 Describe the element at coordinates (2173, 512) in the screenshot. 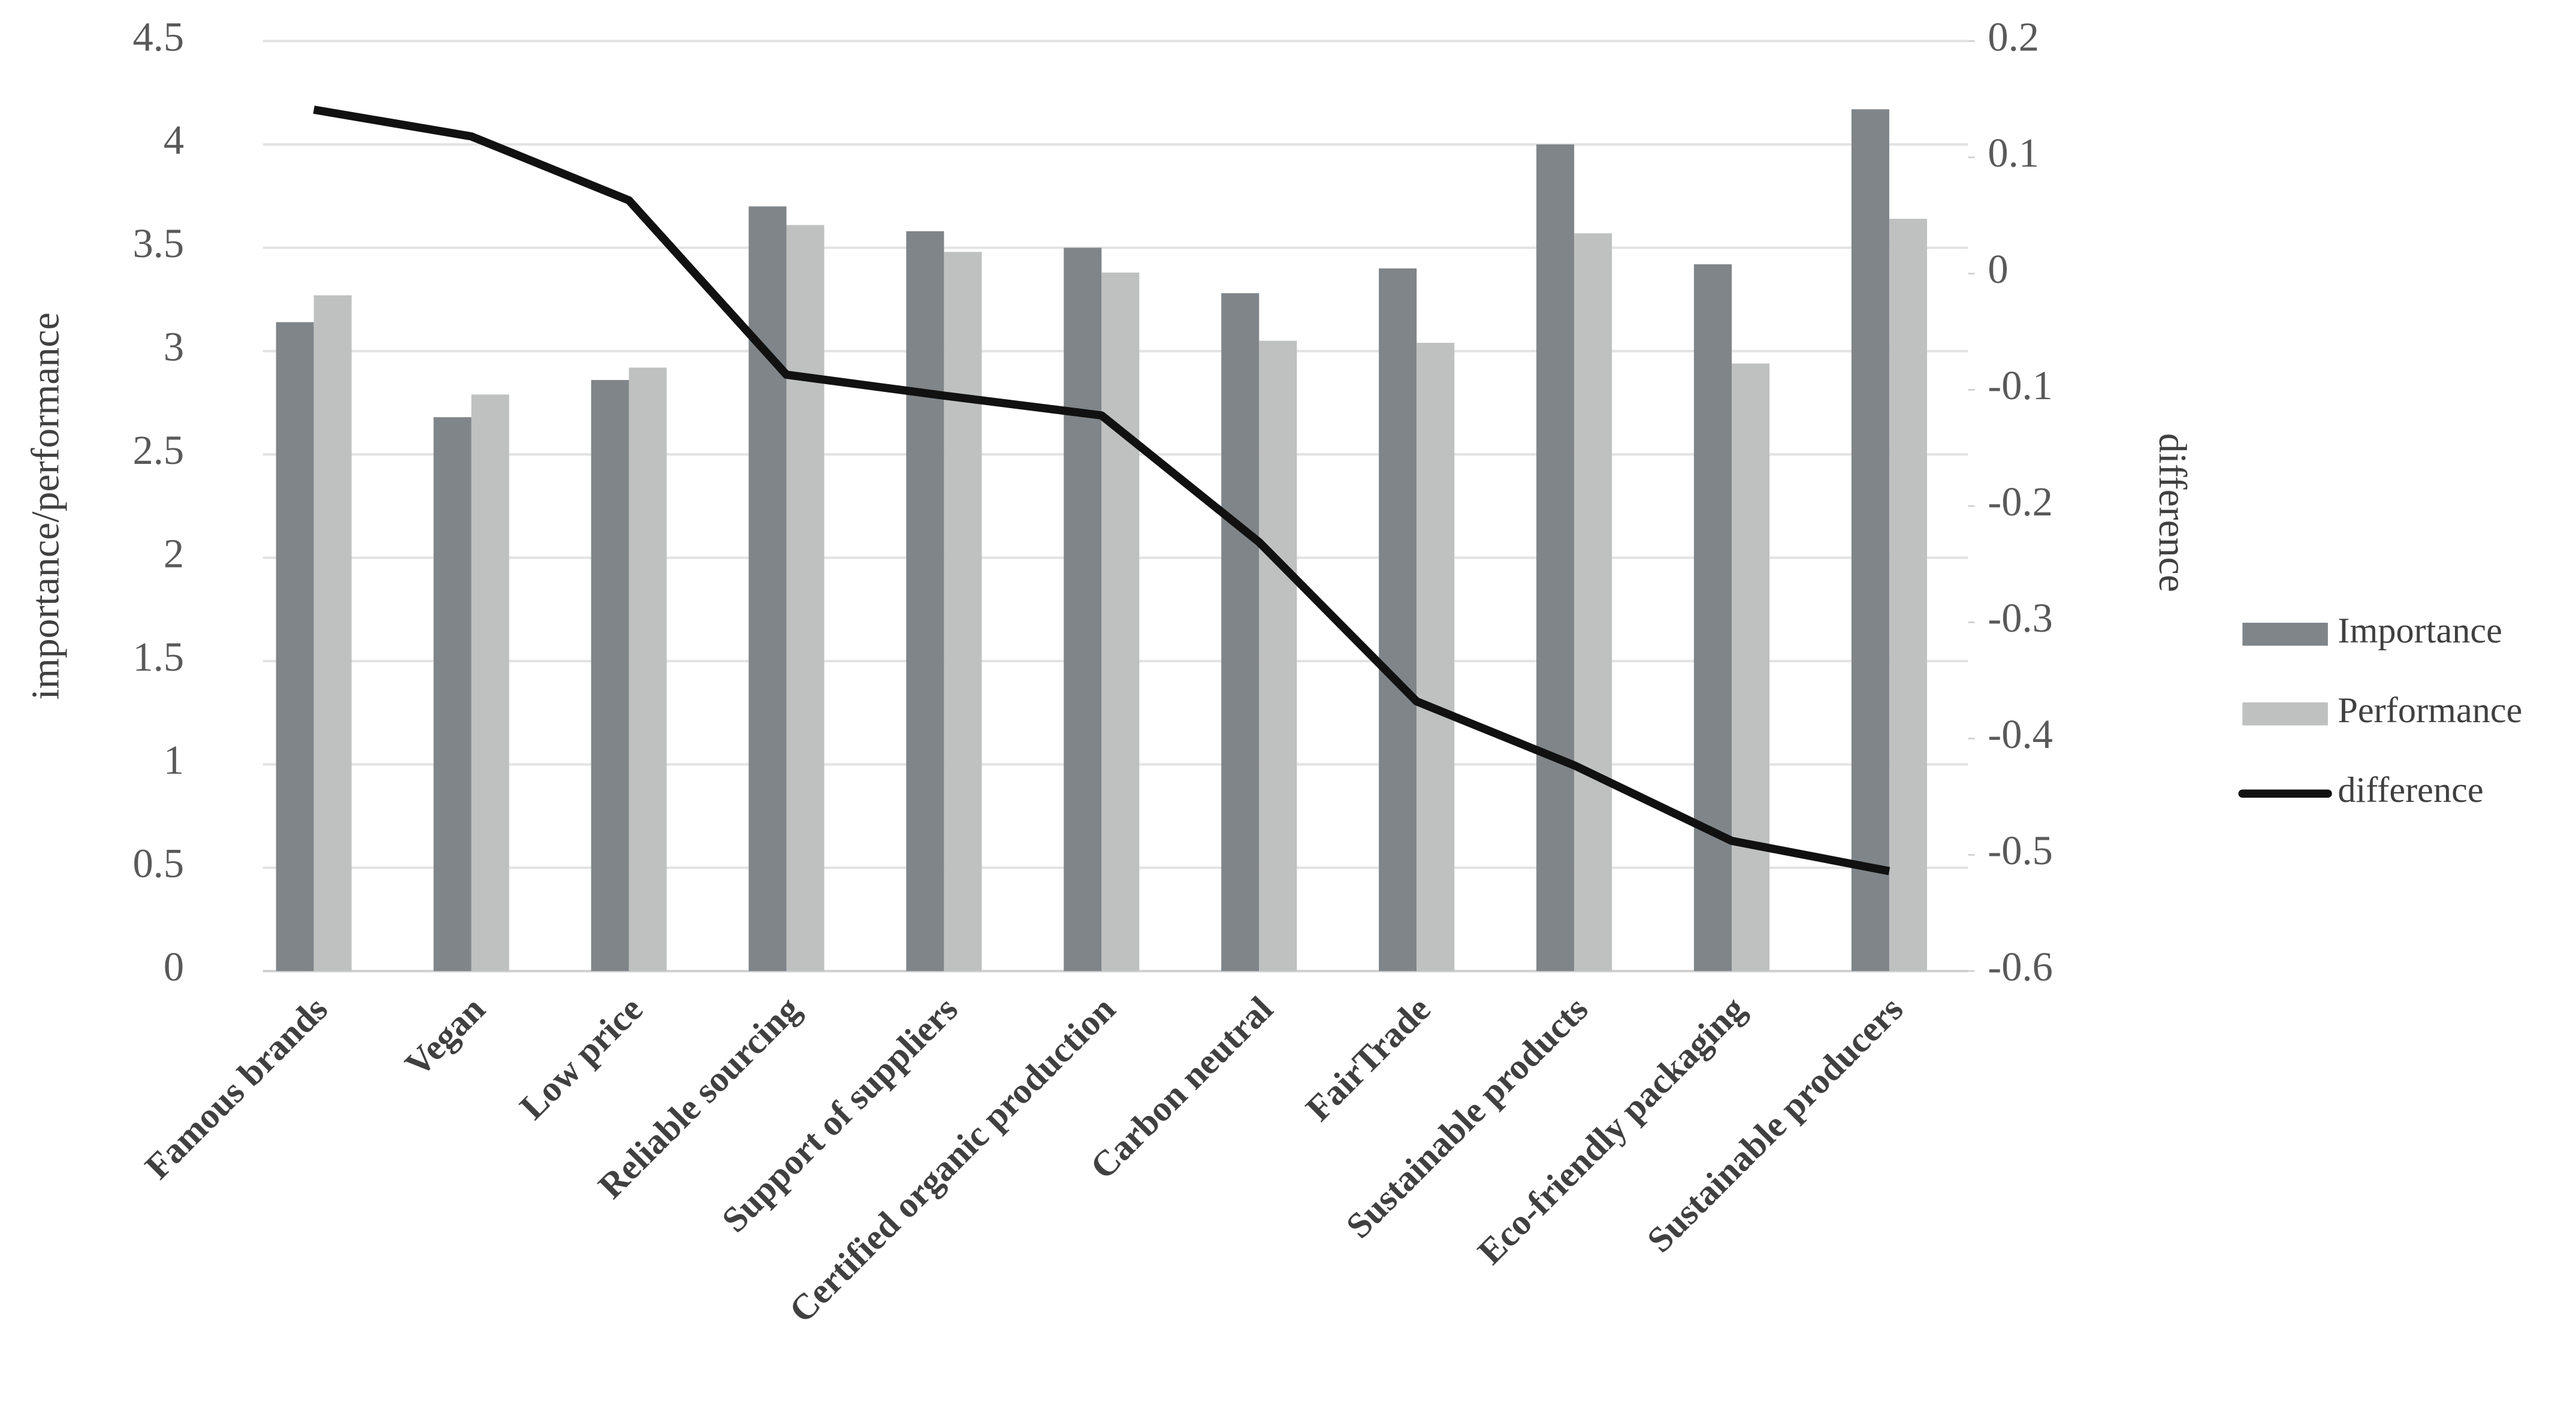

I see `y2-axis-title: difference` at that location.